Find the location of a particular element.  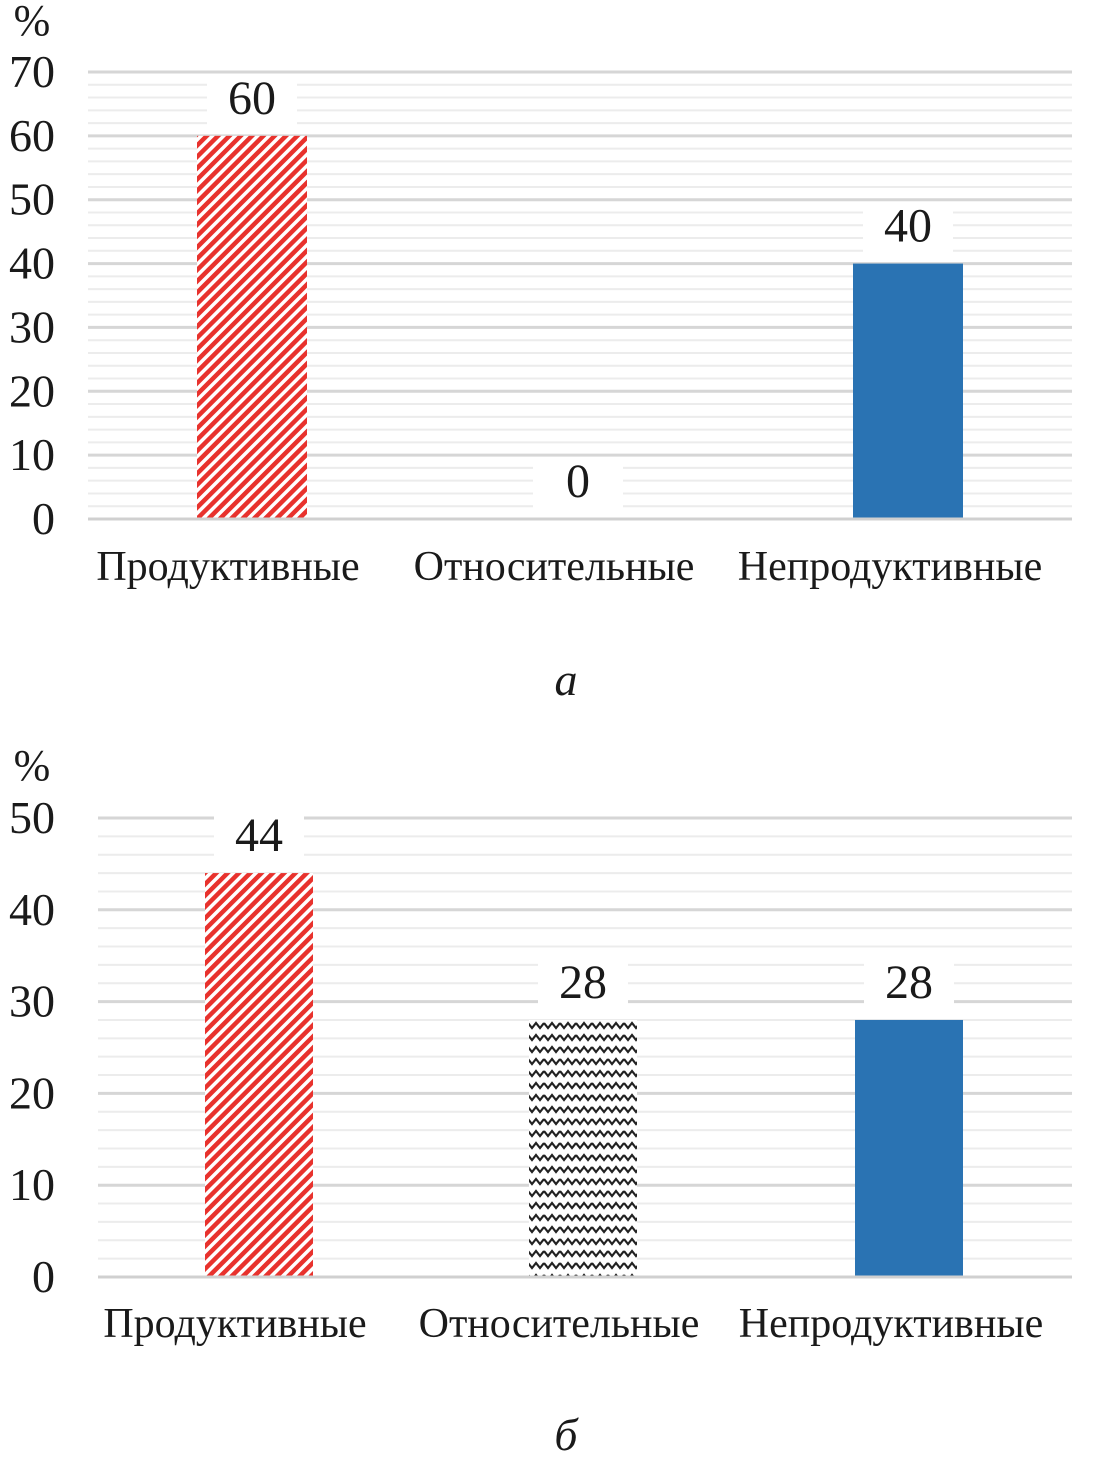

panel-label: б is located at coordinates (566, 1434).